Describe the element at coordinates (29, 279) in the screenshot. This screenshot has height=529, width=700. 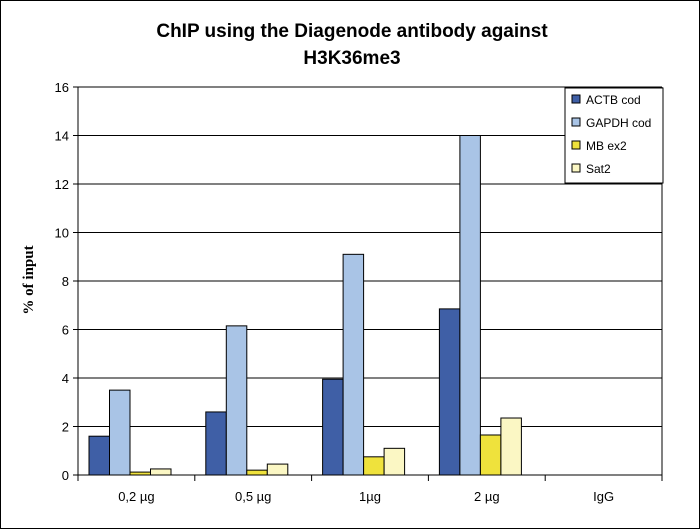
I see `y-axis-label: % of input` at that location.